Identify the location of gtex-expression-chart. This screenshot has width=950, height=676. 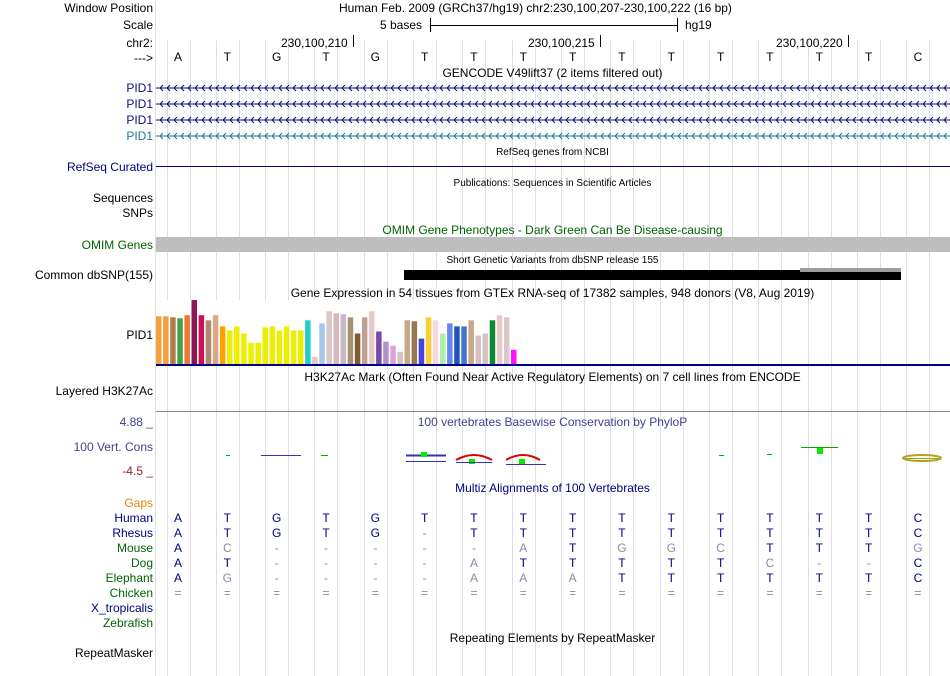
(356, 331).